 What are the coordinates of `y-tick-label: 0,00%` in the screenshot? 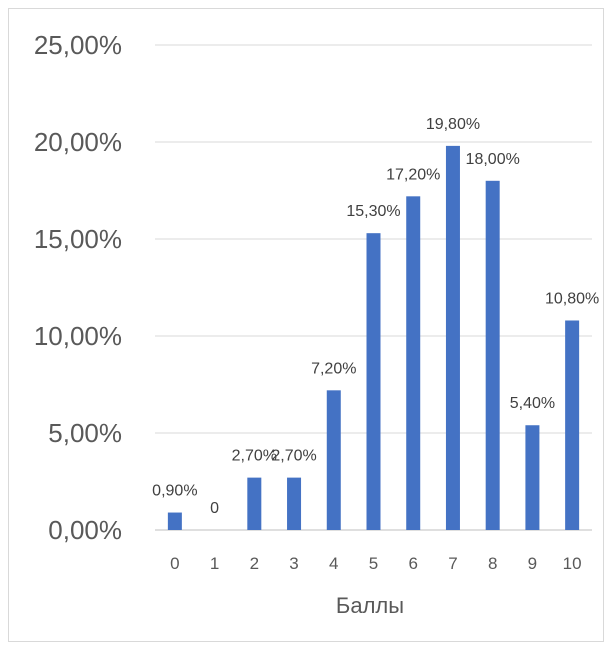 It's located at (85, 530).